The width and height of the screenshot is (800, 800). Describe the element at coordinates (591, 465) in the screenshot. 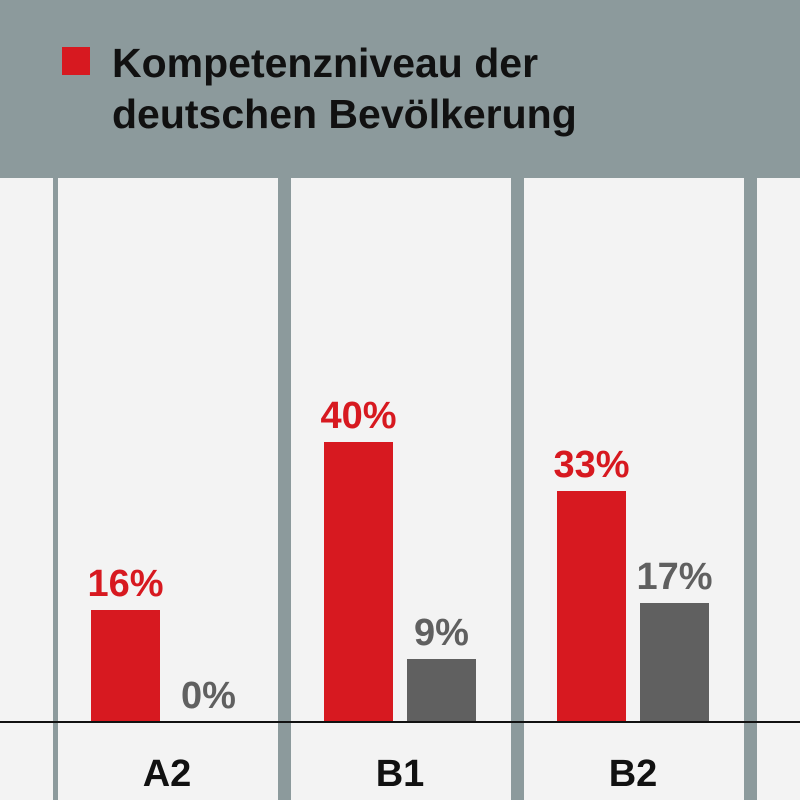

I see `value-label-b2-series-1: 33%` at that location.